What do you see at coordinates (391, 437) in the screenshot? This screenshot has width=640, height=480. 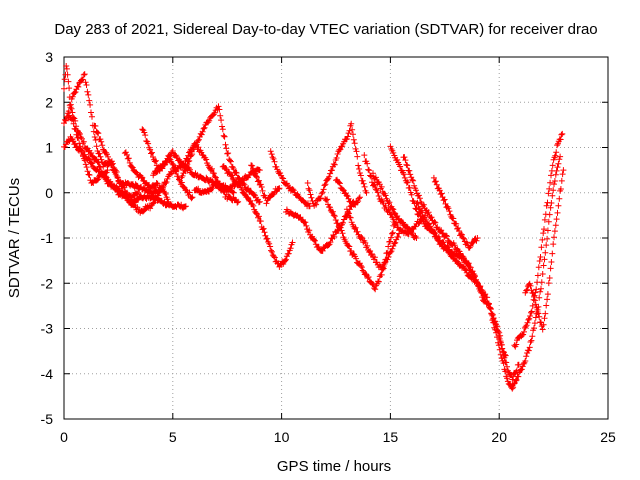 I see `x-tick-label: 15` at bounding box center [391, 437].